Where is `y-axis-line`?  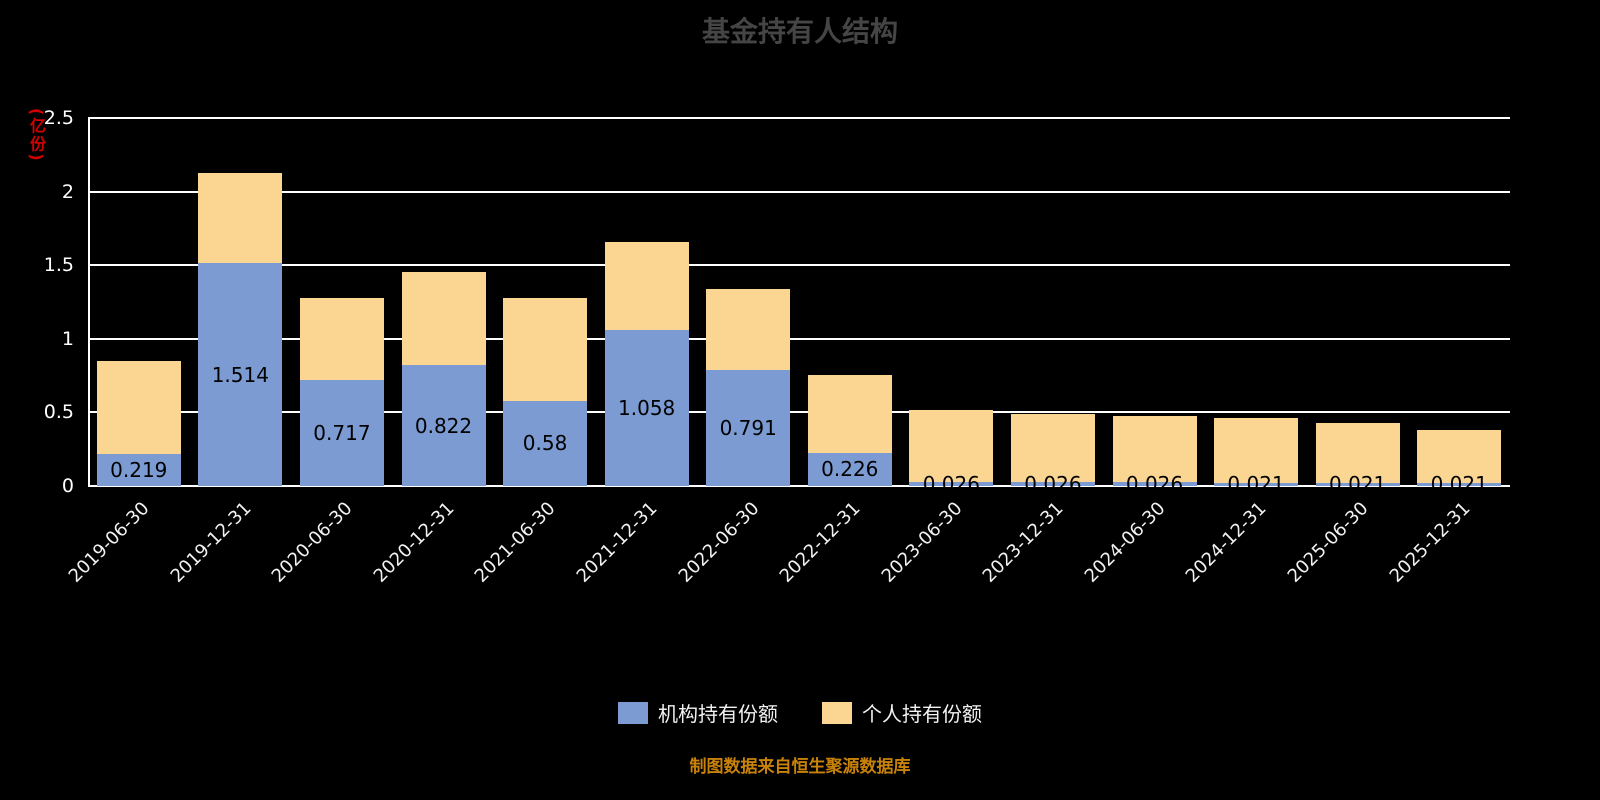
y-axis-line is located at coordinates (89, 302).